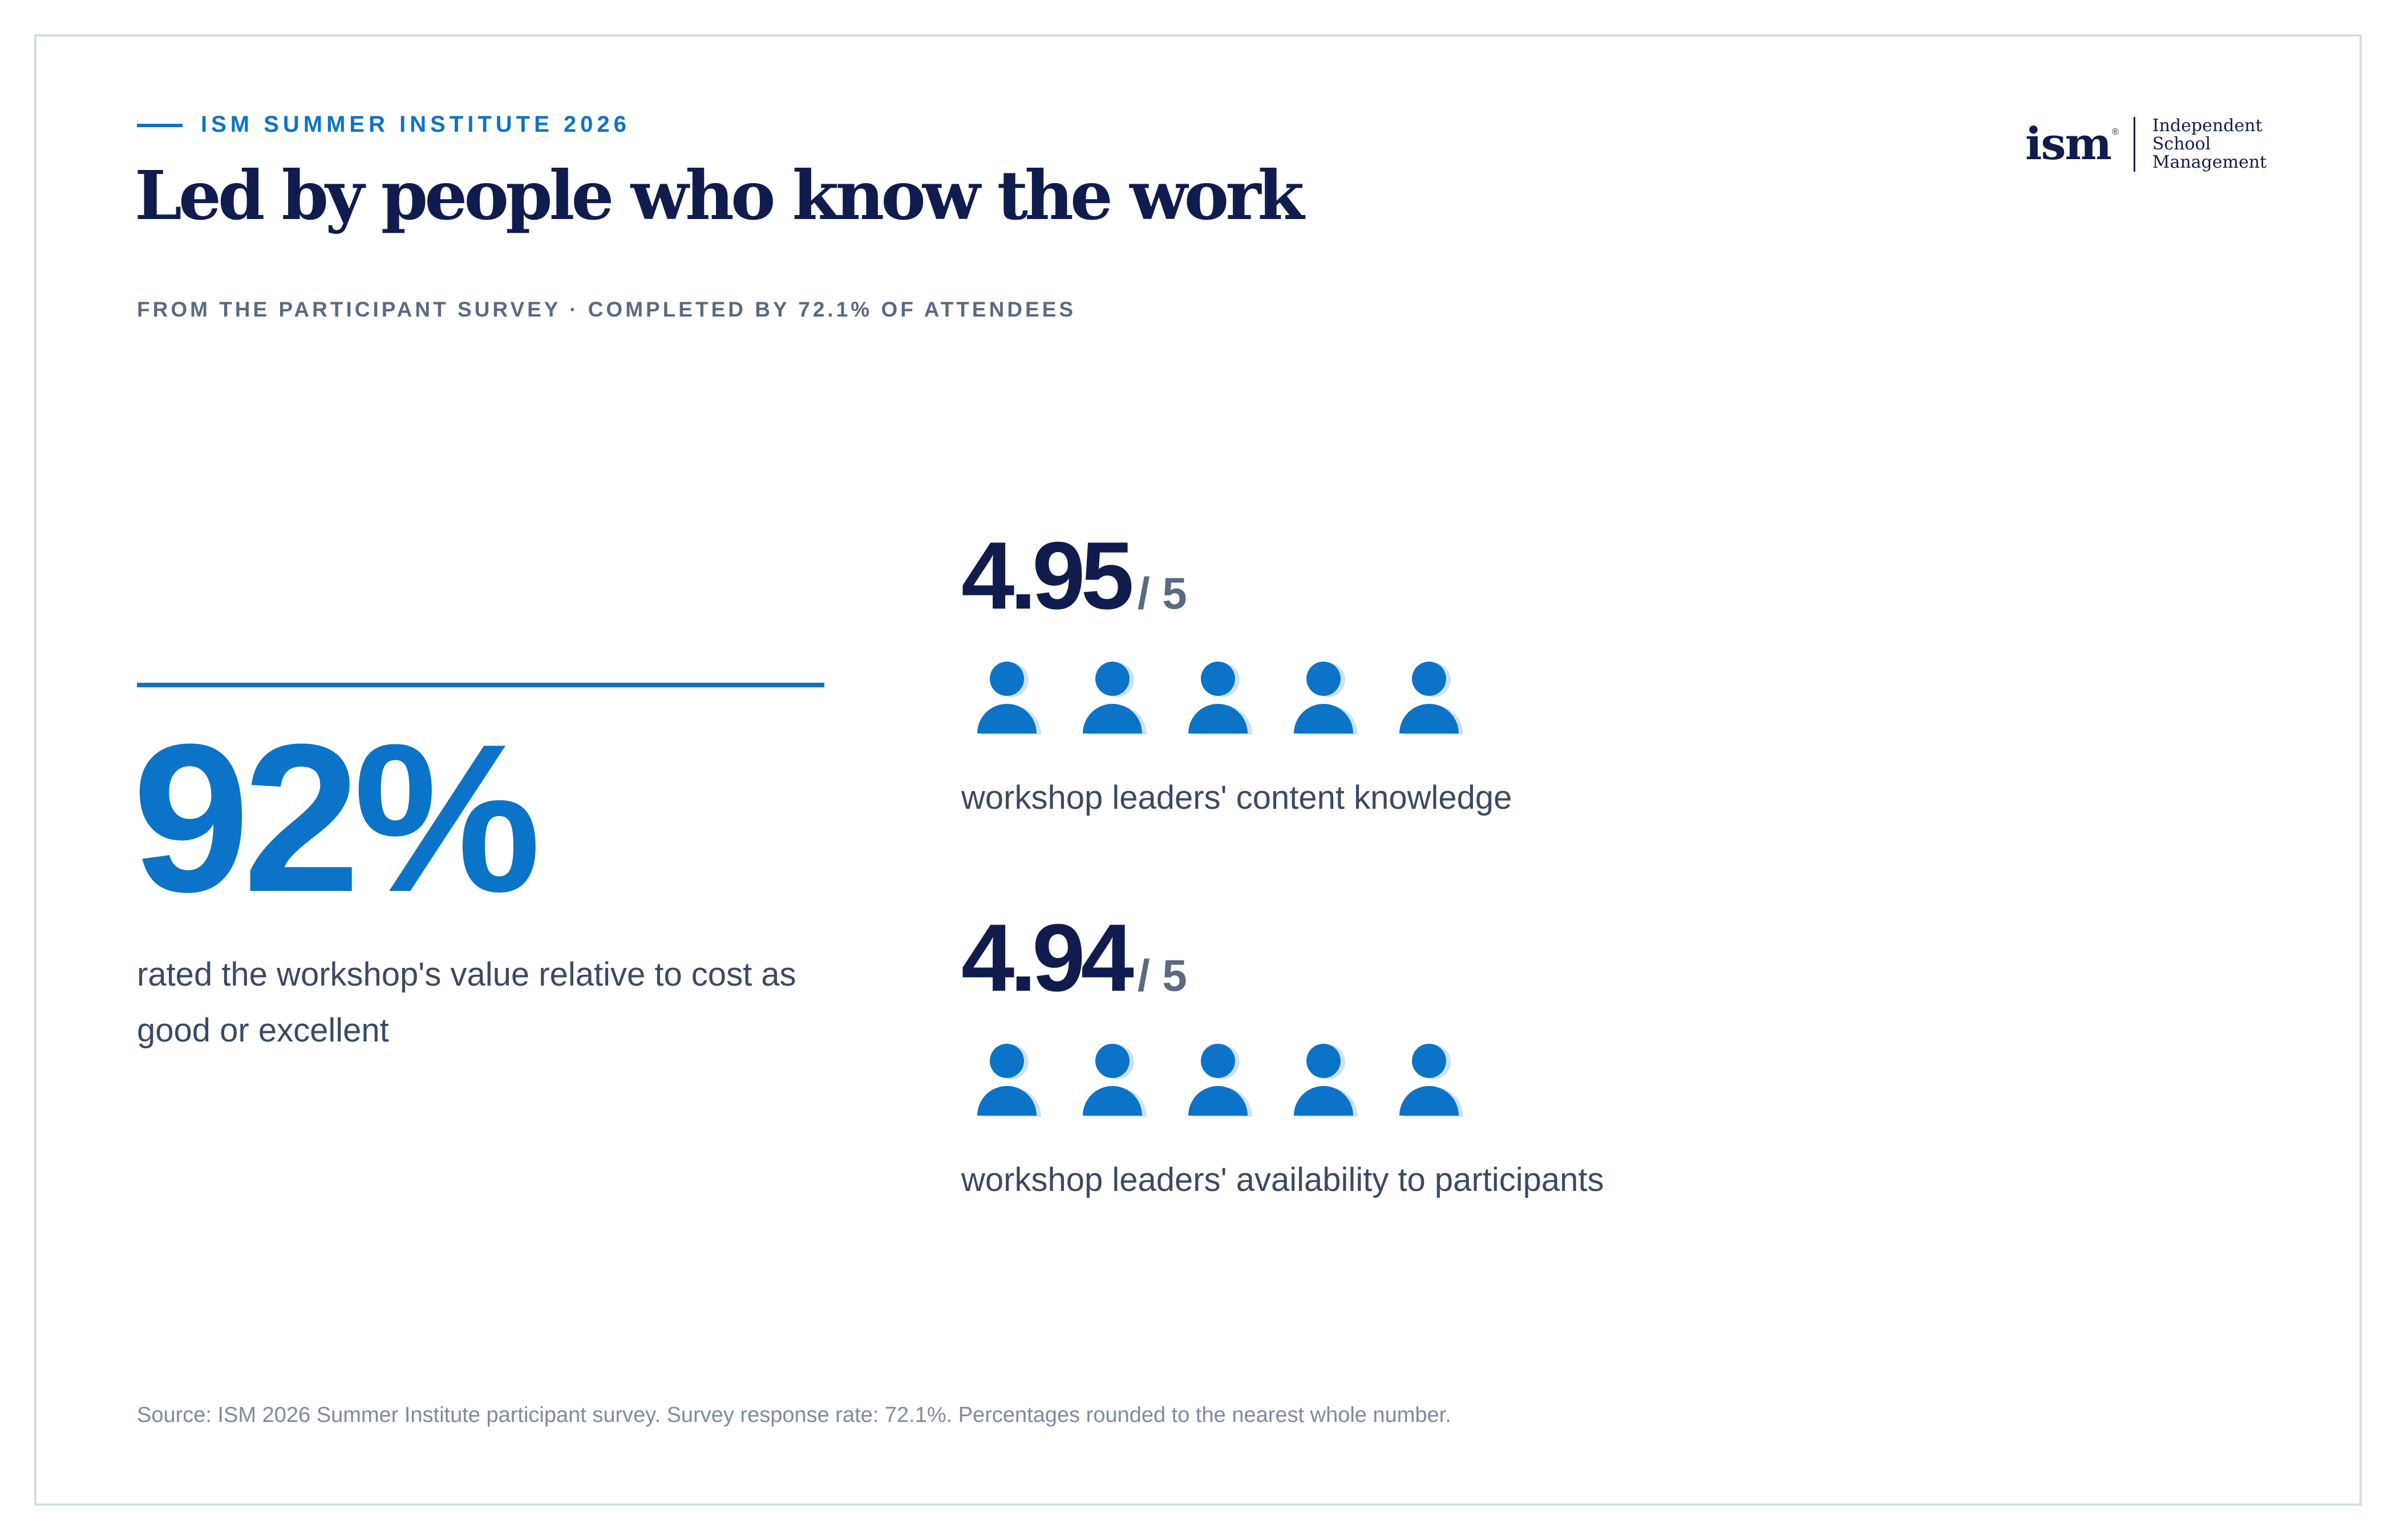 This screenshot has width=2396, height=1540. I want to click on rating-1-score: 4.95, so click(1047, 576).